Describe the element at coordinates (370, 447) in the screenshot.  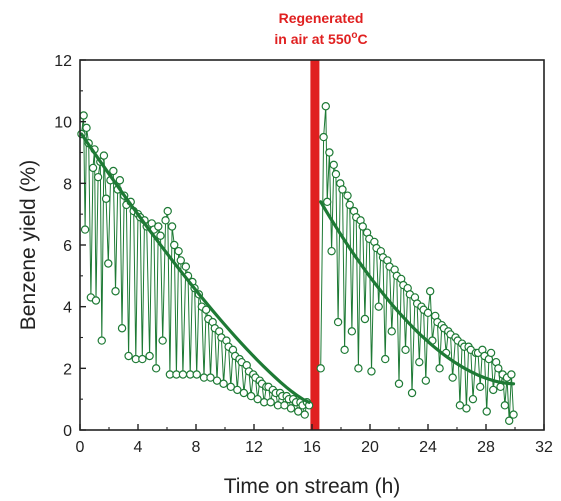
I see `x-tick-label-20: 20` at that location.